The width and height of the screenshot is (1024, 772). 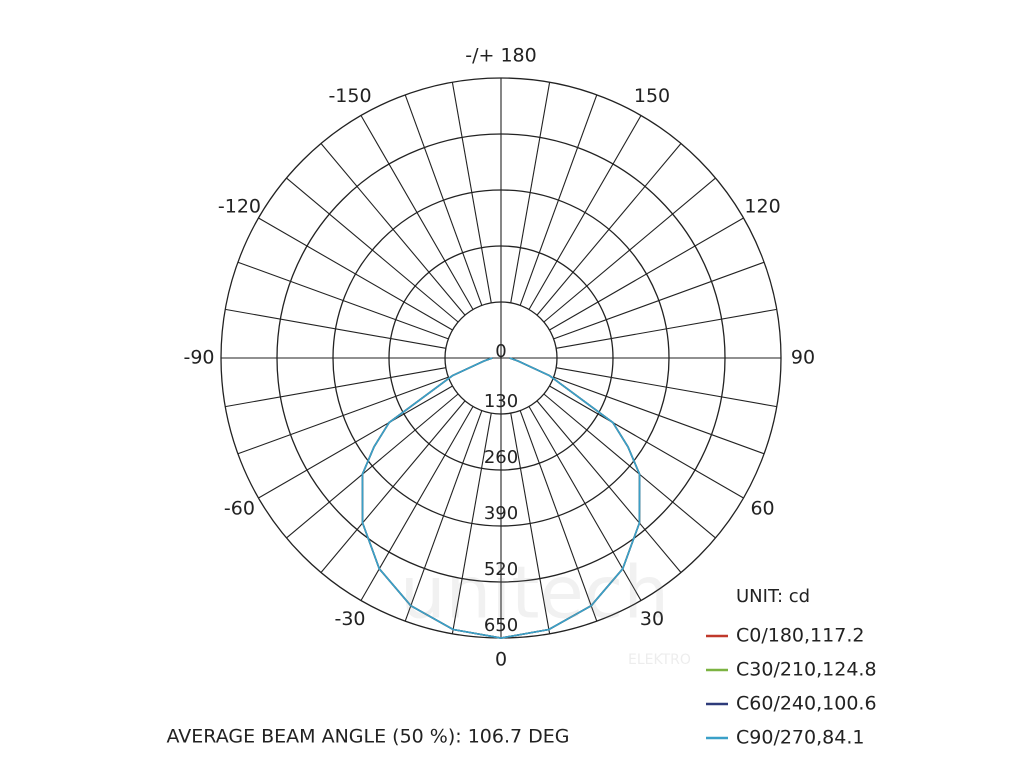 I want to click on angle-tick-label: 150, so click(x=652, y=96).